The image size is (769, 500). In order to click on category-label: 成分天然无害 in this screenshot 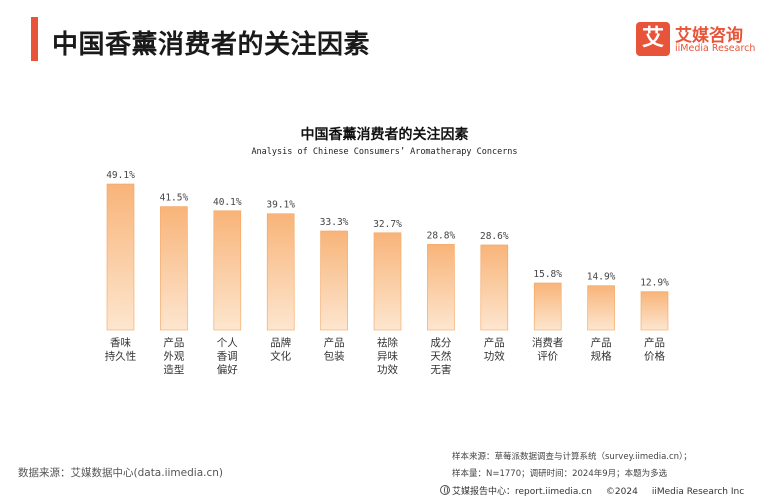, I will do `click(440, 356)`.